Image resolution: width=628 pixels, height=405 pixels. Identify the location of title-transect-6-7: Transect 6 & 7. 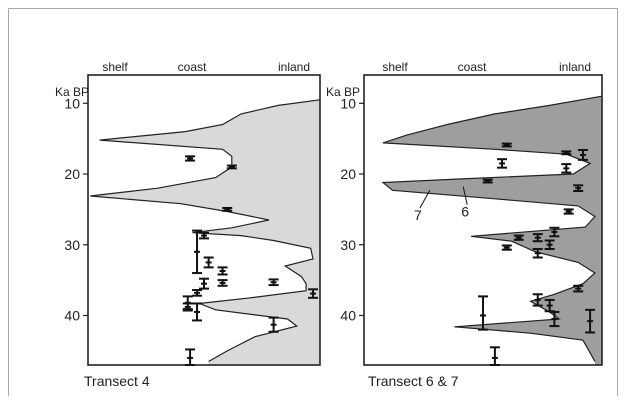
(413, 381).